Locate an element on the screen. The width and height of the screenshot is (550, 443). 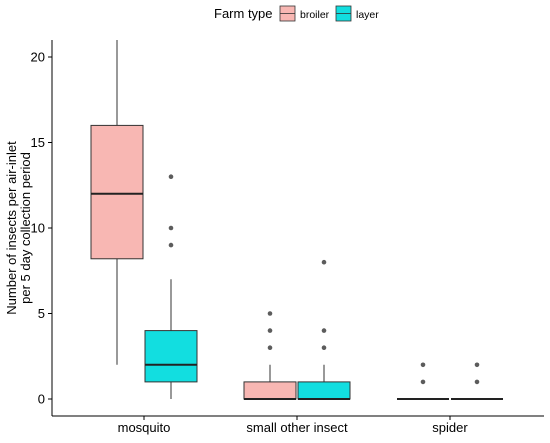
x-tick-label-small-other-insect: small other insect is located at coordinates (297, 427).